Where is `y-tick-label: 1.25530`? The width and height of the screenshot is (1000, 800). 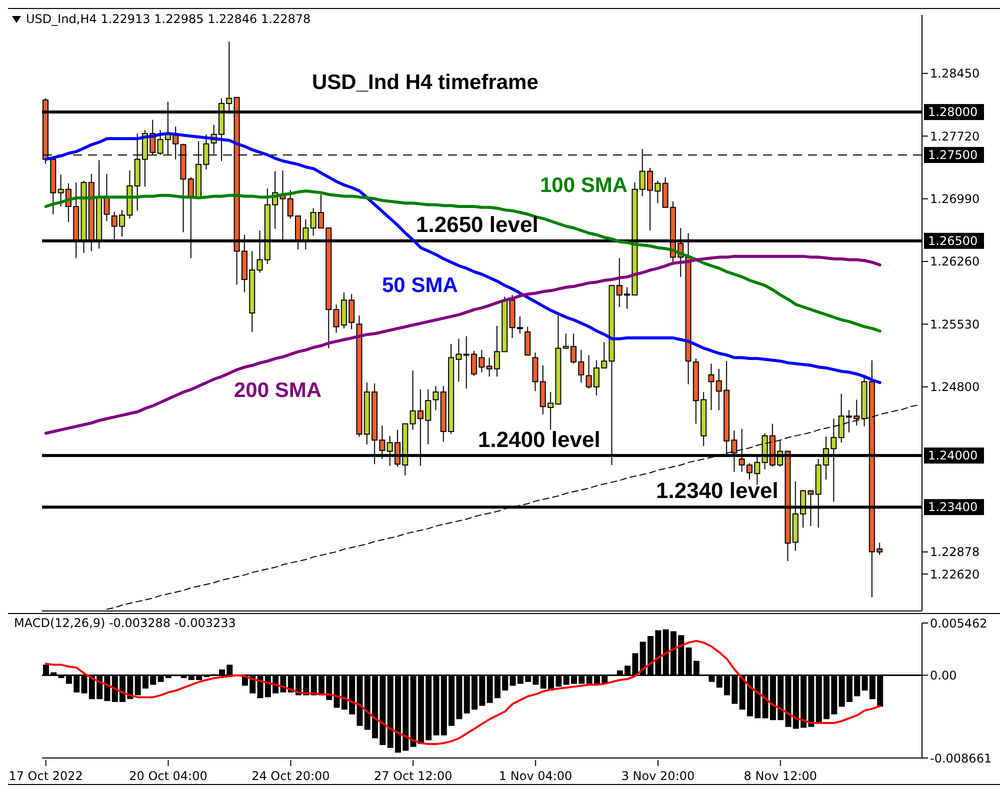
y-tick-label: 1.25530 is located at coordinates (955, 324).